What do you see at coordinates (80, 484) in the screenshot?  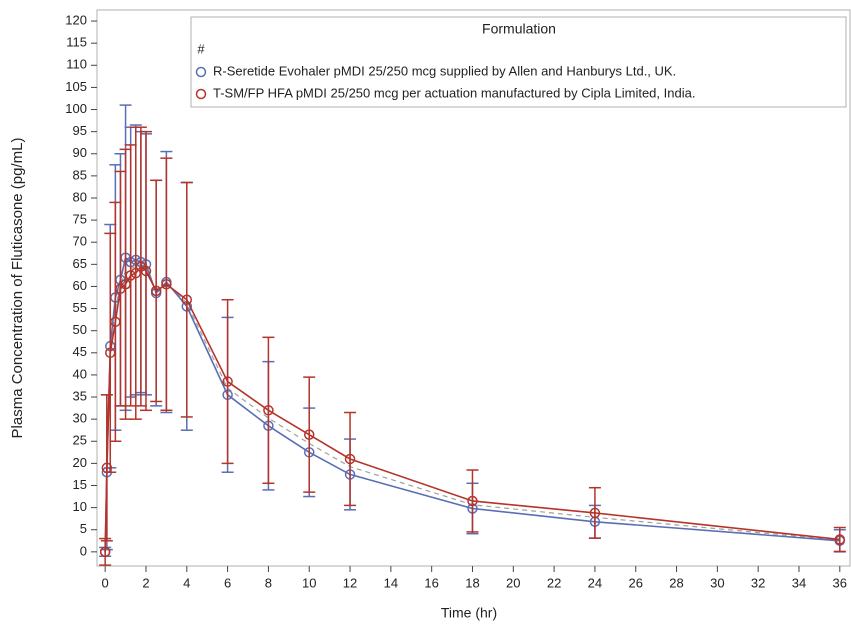 I see `y-tick-label: 15` at bounding box center [80, 484].